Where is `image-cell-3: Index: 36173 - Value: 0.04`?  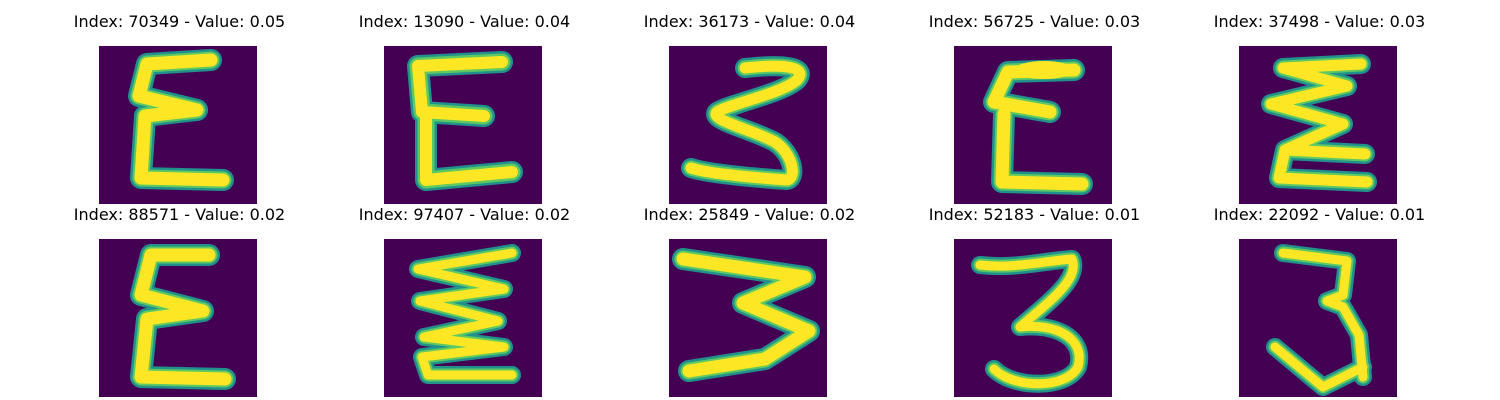 image-cell-3: Index: 36173 - Value: 0.04 is located at coordinates (749, 108).